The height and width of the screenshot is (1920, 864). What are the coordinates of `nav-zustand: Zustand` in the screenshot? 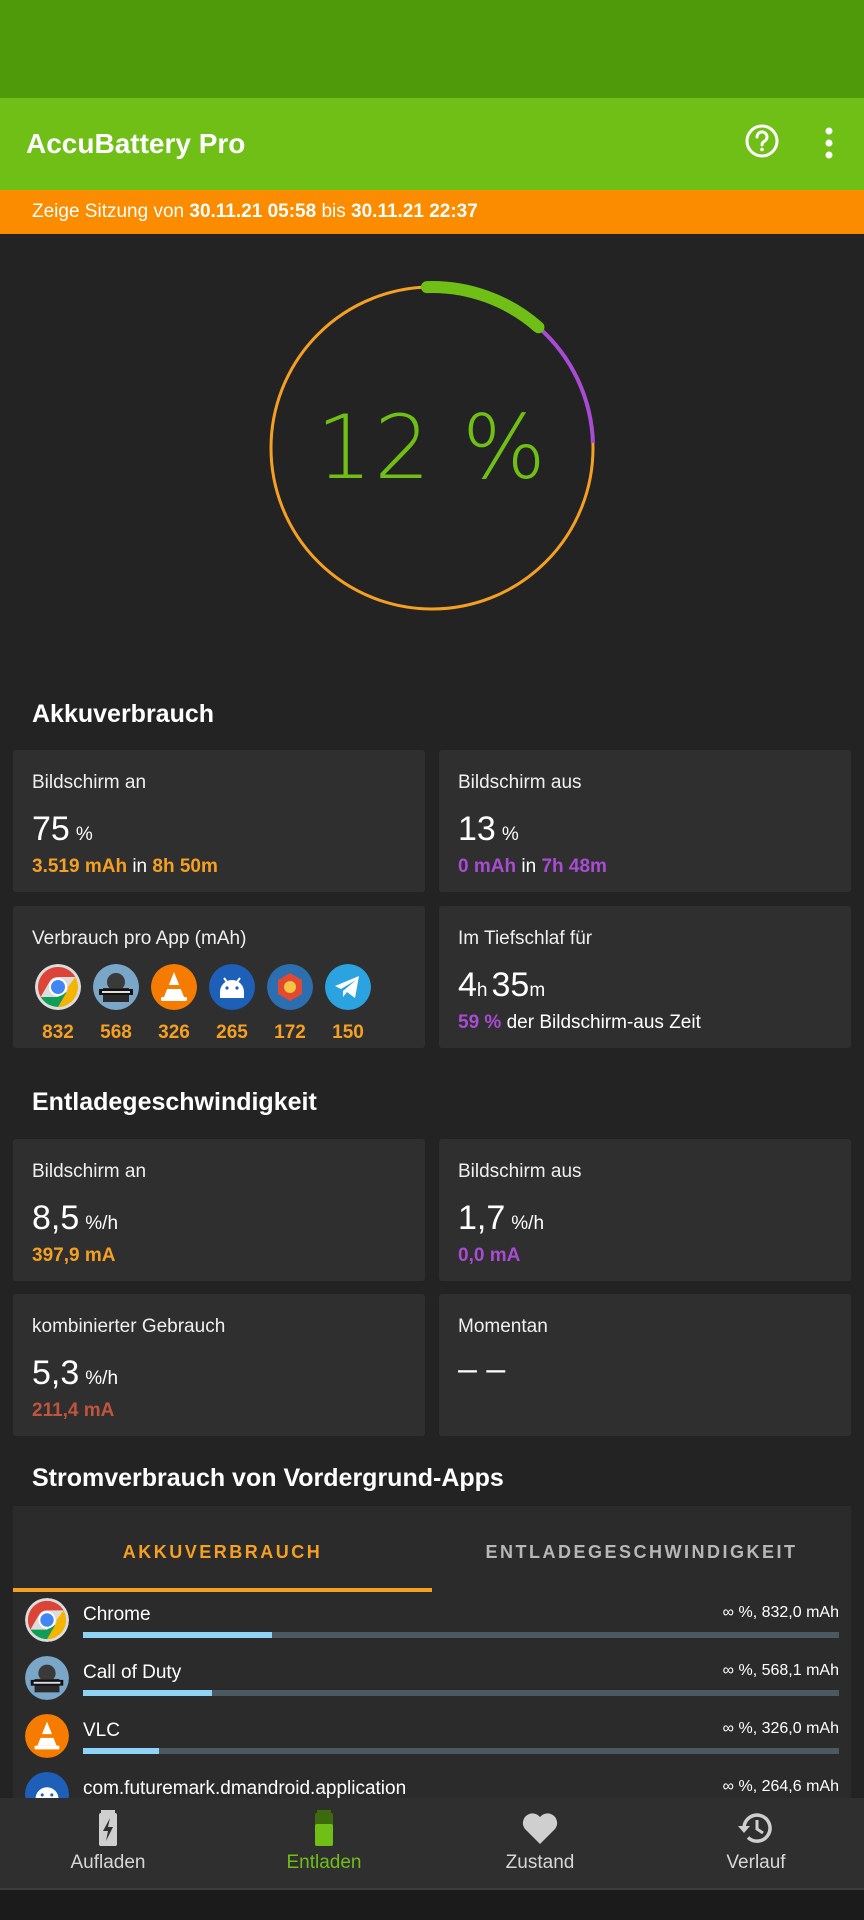 It's located at (540, 1844).